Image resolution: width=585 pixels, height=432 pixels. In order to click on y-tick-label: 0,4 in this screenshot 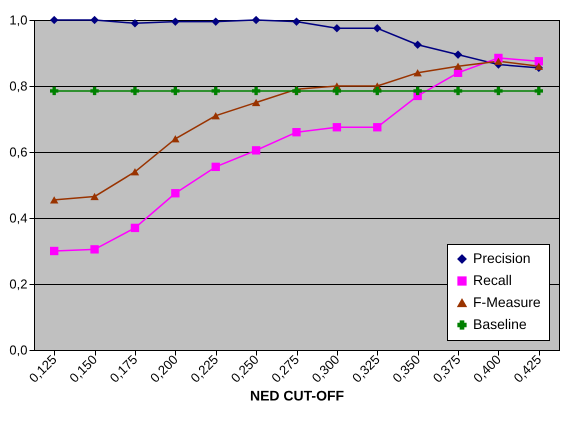, I will do `click(18, 218)`.